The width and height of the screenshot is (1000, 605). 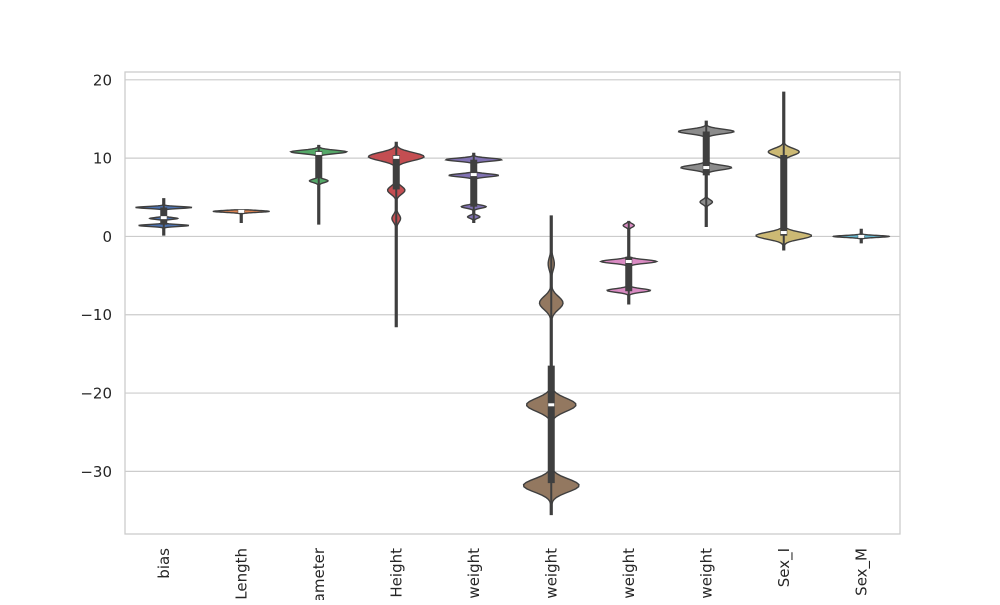 What do you see at coordinates (164, 563) in the screenshot?
I see `x-tick-label: bias` at bounding box center [164, 563].